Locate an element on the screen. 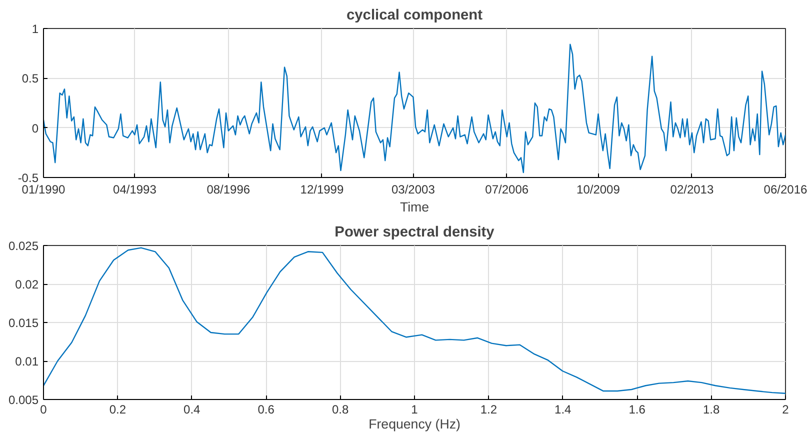  x-axis-title: Time is located at coordinates (415, 207).